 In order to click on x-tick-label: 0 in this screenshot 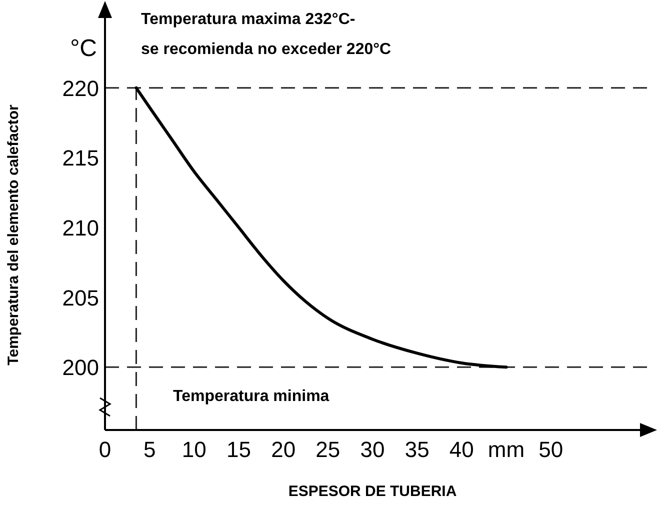, I will do `click(105, 449)`.